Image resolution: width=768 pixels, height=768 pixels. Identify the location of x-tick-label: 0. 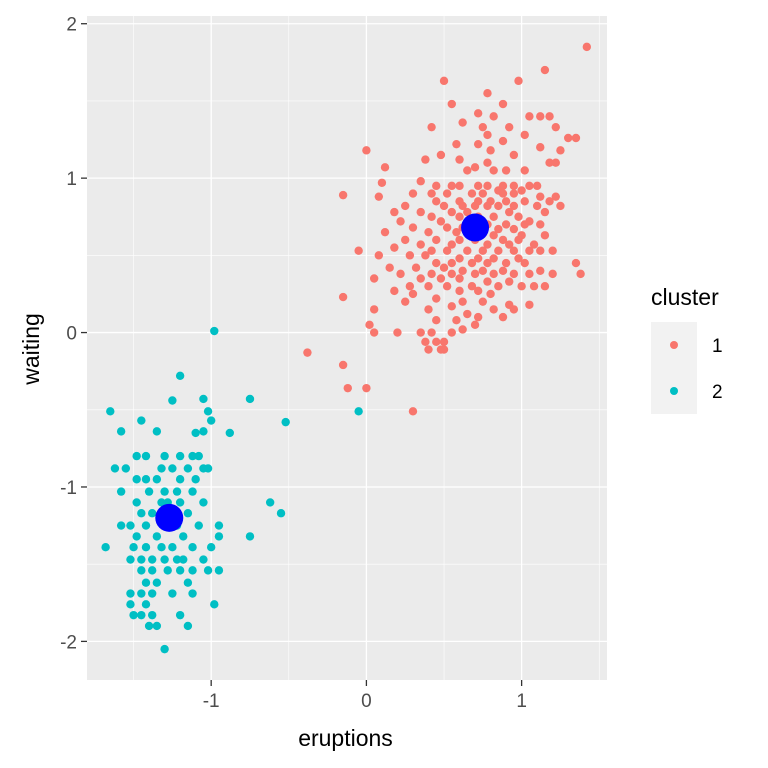
(366, 701).